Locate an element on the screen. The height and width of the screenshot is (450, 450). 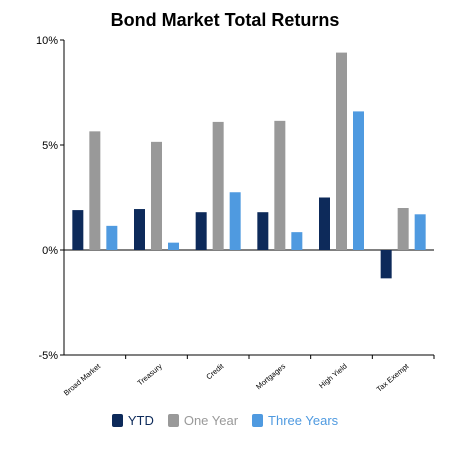
legend-item: Three Years is located at coordinates (295, 420).